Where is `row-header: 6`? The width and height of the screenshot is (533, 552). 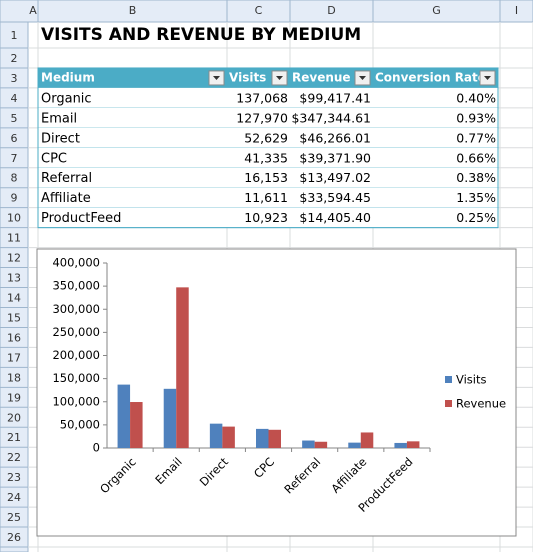 row-header: 6 is located at coordinates (14, 138).